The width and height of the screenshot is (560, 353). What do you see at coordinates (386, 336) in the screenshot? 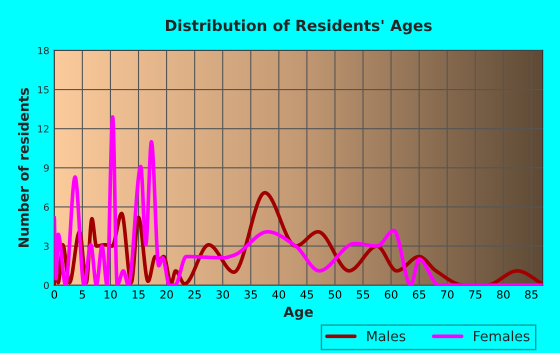
I see `legend-label: Males` at bounding box center [386, 336].